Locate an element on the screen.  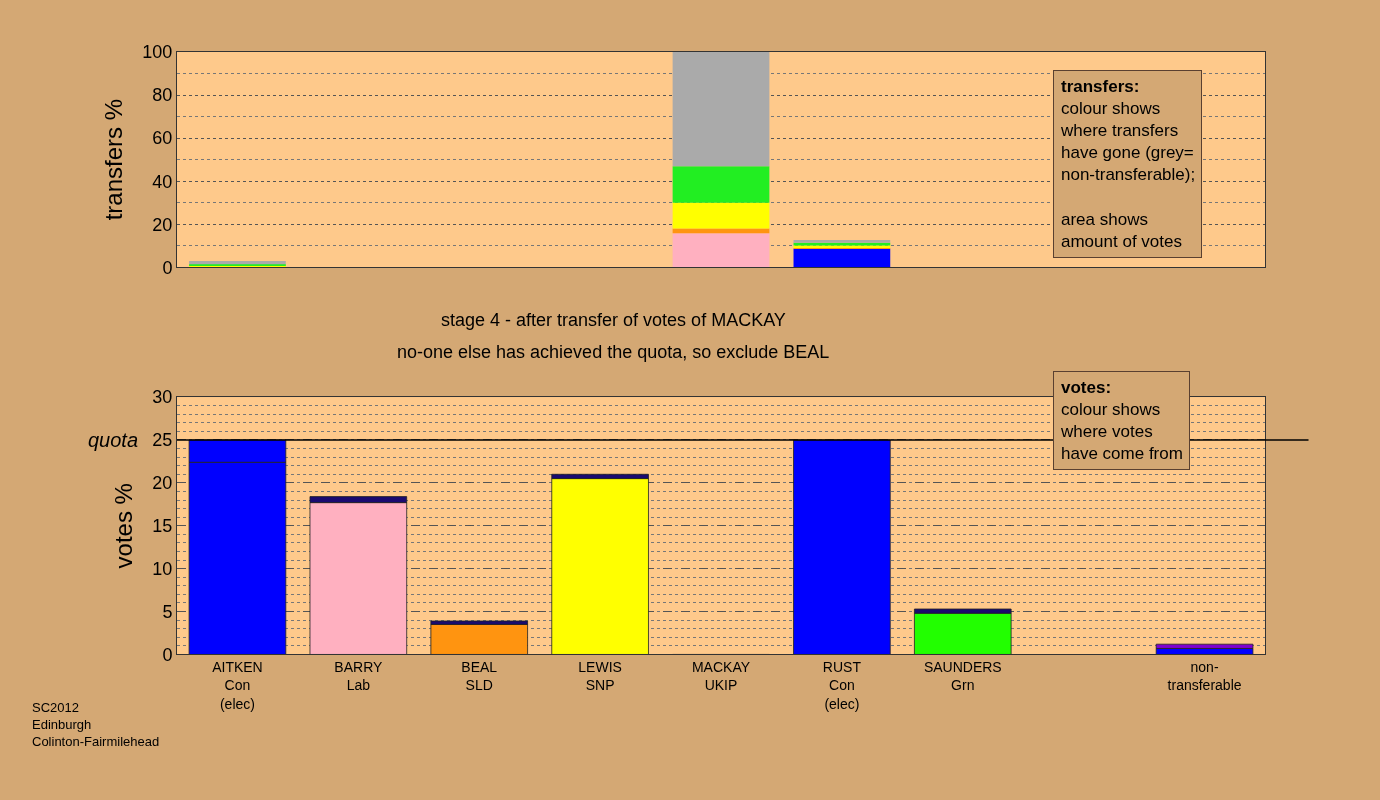
y-tick-label: 25 is located at coordinates (162, 440).